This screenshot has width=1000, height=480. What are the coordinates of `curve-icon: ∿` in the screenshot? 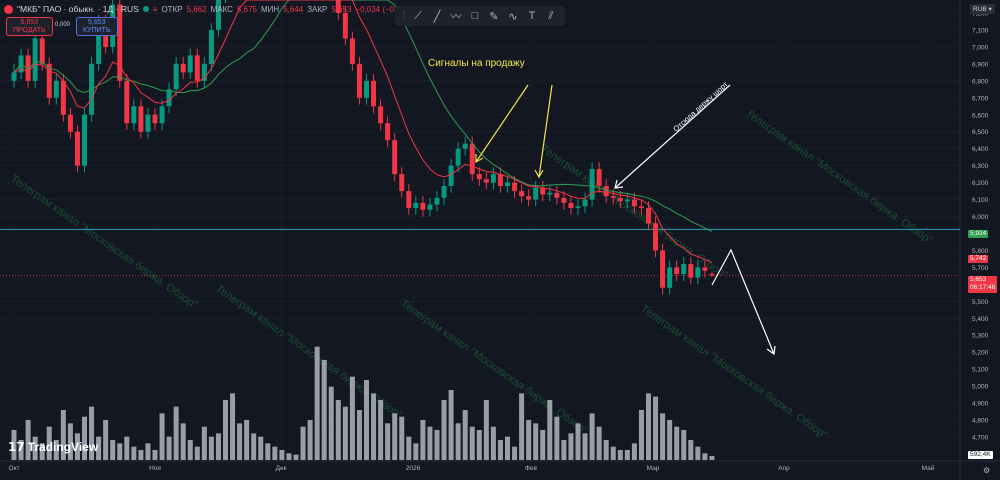 It's located at (513, 16).